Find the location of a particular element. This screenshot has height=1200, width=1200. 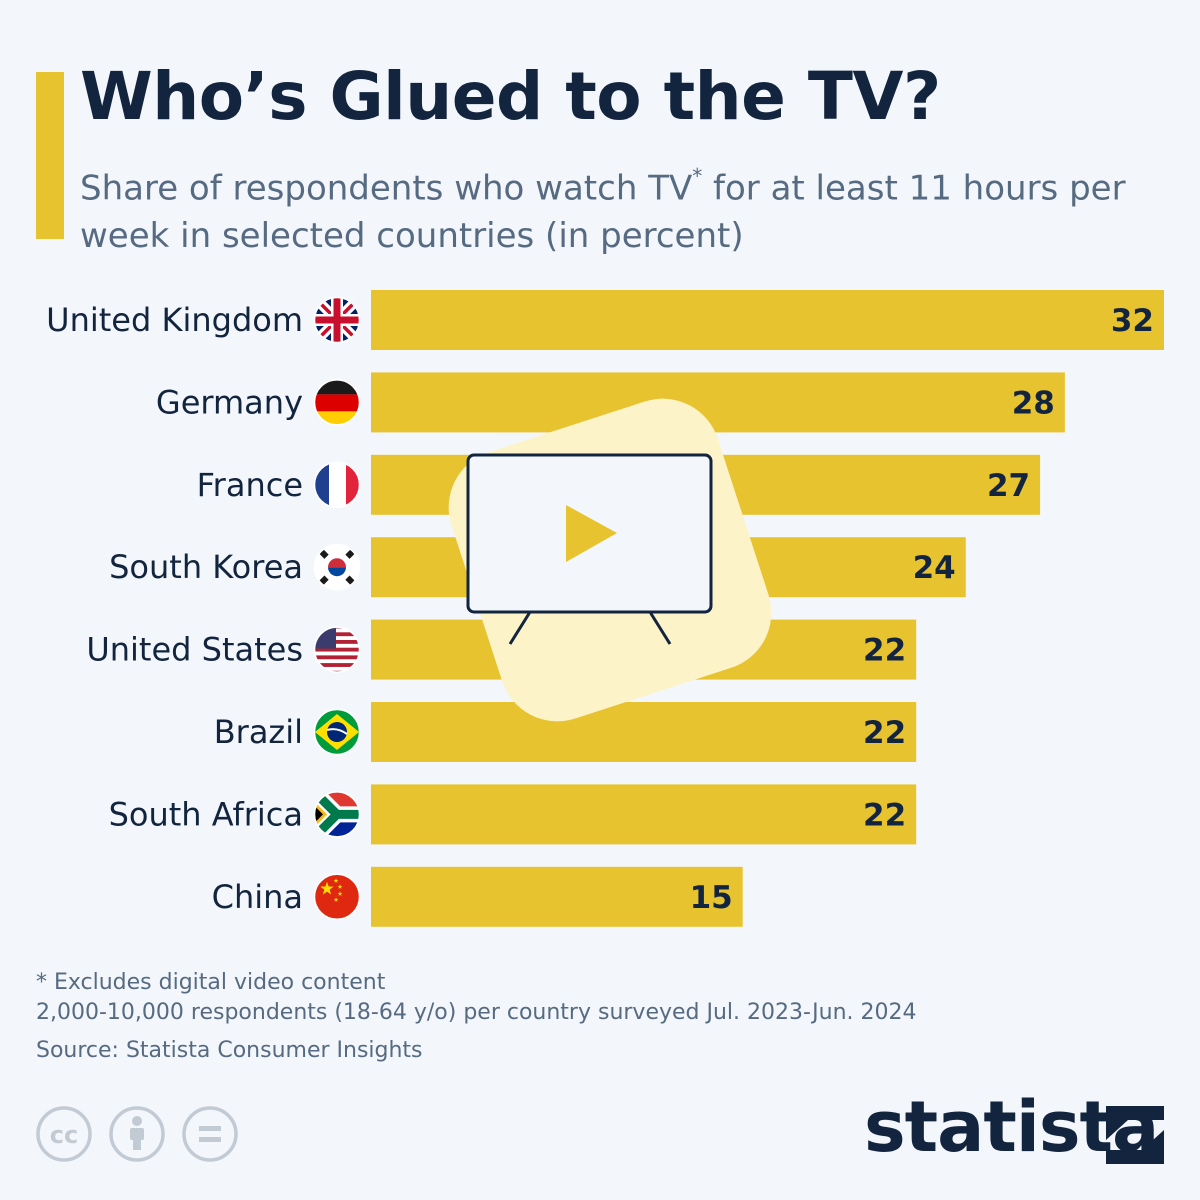

statista-logo-icon is located at coordinates (1135, 1135).